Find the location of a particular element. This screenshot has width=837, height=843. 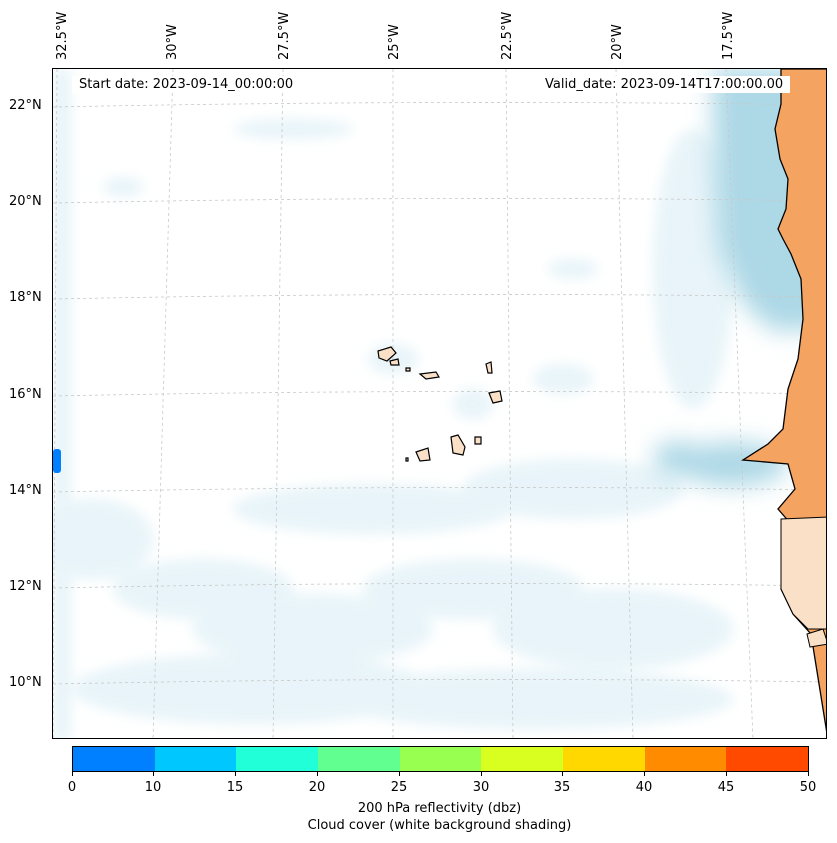

lat-label-10n: 10°N is located at coordinates (25, 682).